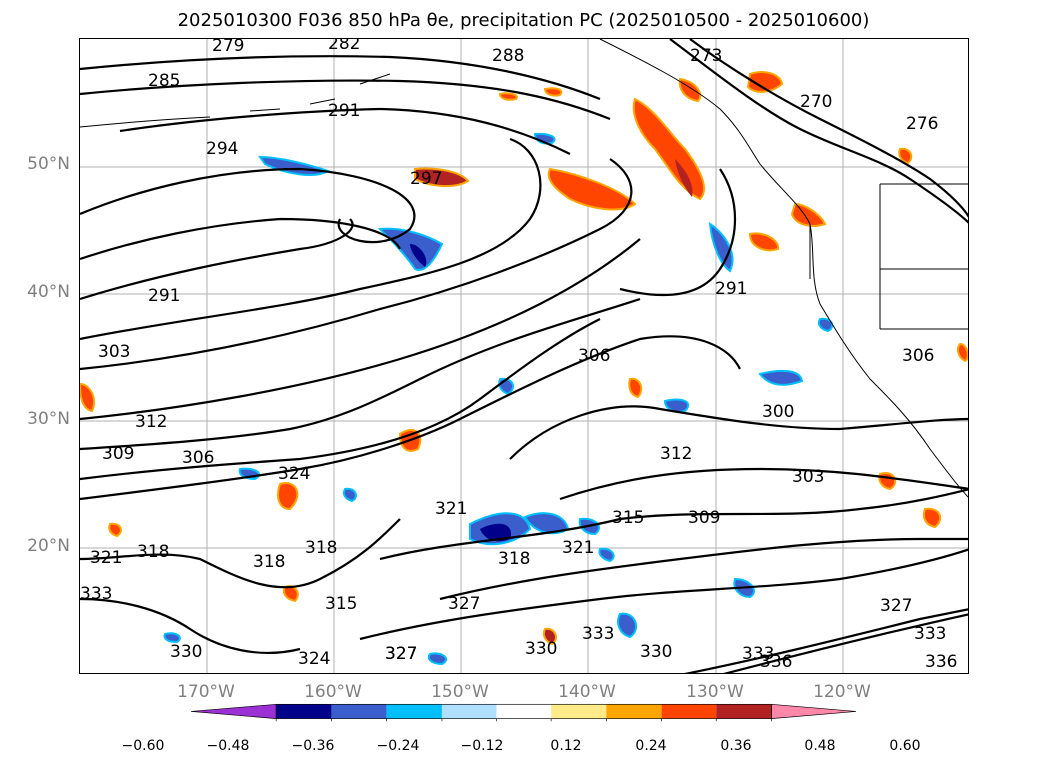  I want to click on lon-label-140w: 140°W, so click(587, 692).